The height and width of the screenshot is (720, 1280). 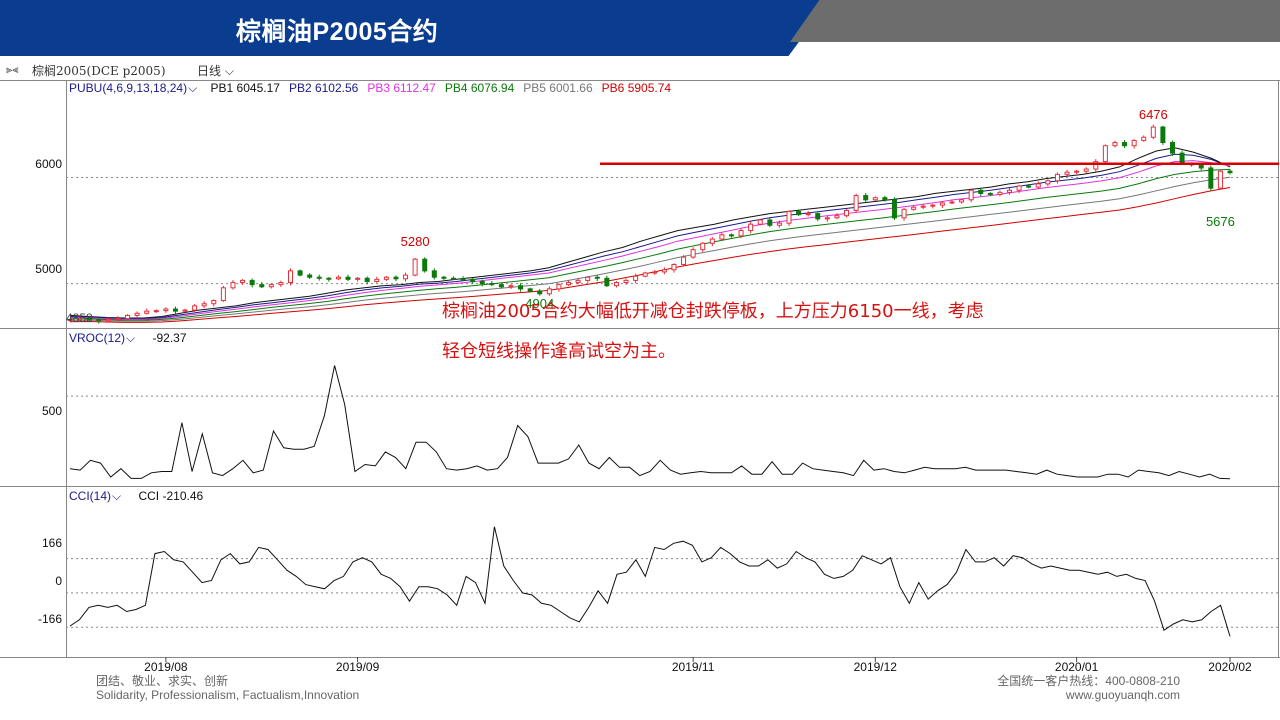 What do you see at coordinates (640, 70) in the screenshot?
I see `chart-toolbar: ⫸⫷ 棕榈2005(DCE p2005) 日线 ⌵` at bounding box center [640, 70].